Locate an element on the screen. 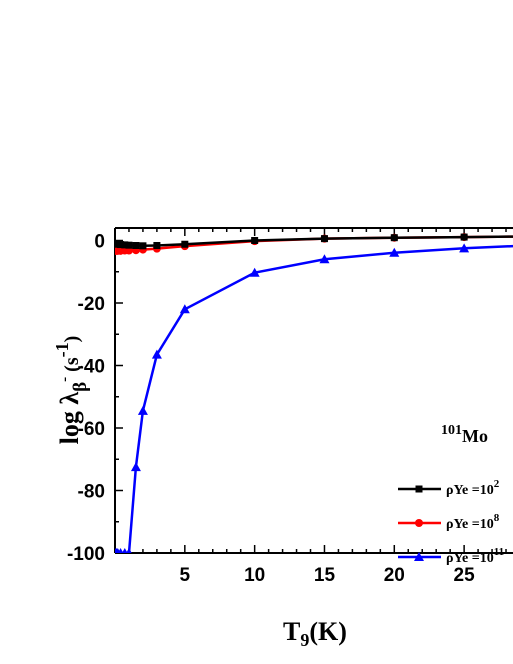 Image resolution: width=513 pixels, height=664 pixels. y-tick-label: -80 is located at coordinates (91, 492).